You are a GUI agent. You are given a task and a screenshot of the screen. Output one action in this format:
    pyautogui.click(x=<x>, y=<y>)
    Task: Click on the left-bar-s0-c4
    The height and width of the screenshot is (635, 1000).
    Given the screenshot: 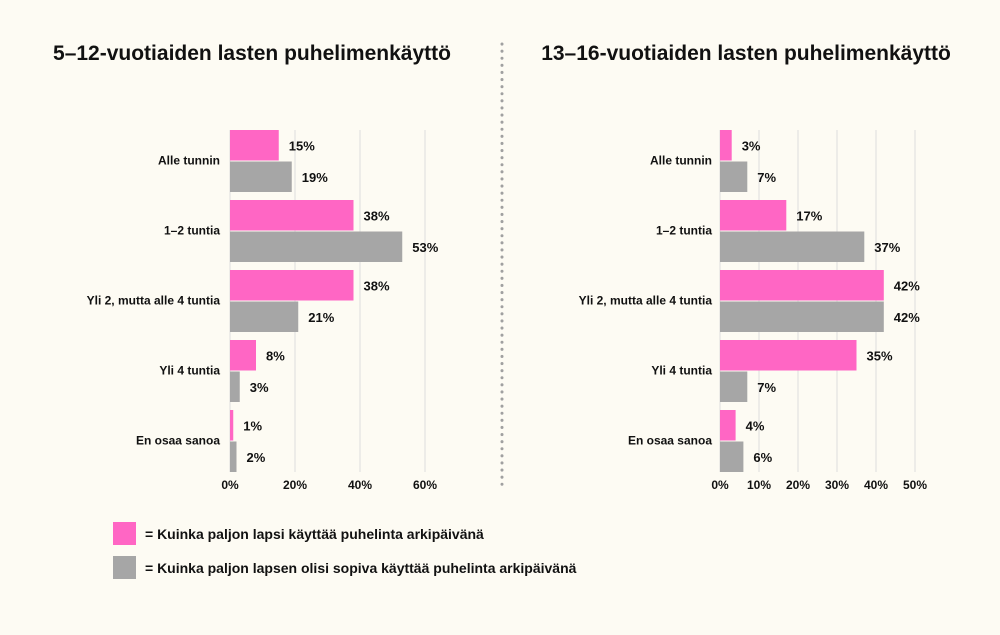 What is the action you would take?
    pyautogui.click(x=232, y=425)
    